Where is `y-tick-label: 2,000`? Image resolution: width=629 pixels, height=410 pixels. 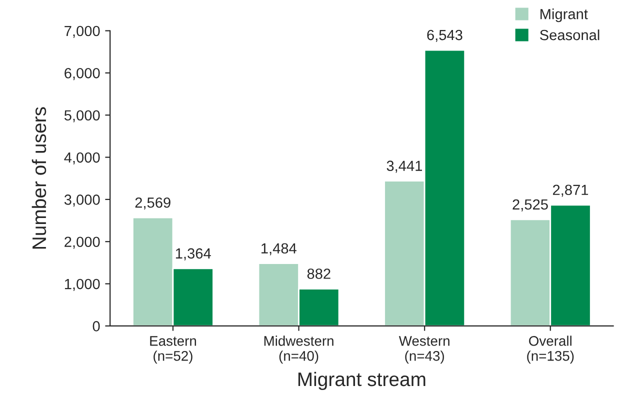 y-tick-label: 2,000 is located at coordinates (82, 242).